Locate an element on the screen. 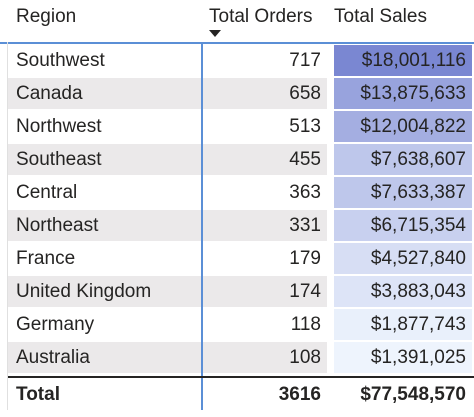 The image size is (474, 417). table-row: Northeast 331 $6,715,354 is located at coordinates (241, 225).